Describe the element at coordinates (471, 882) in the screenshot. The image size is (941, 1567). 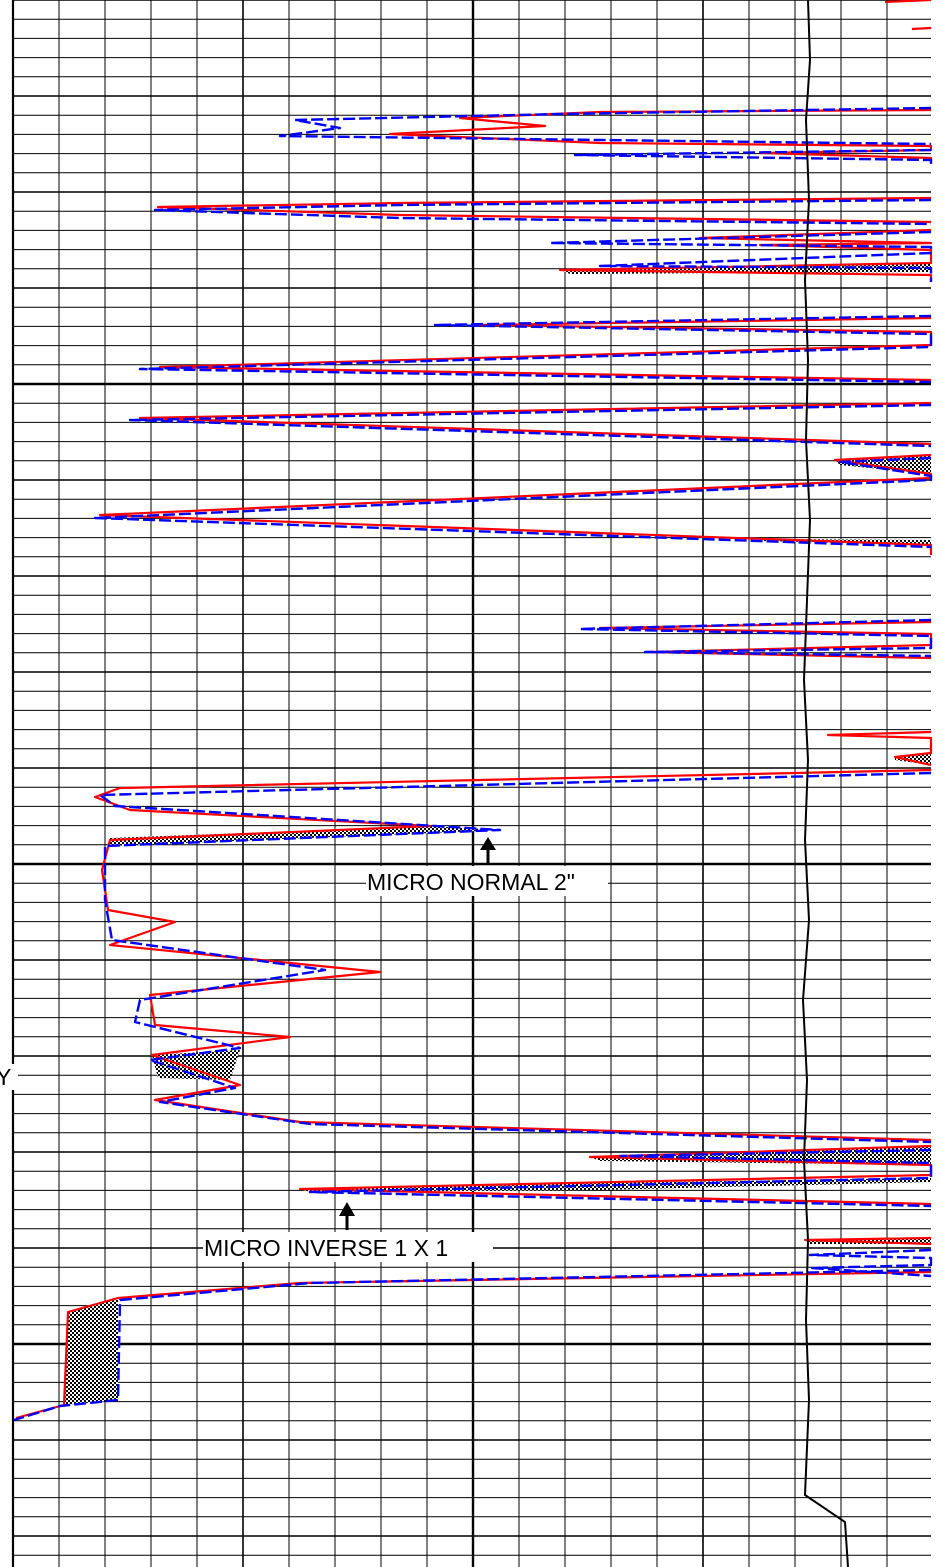
I see `micro-normal-label: MICRO NORMAL 2"` at that location.